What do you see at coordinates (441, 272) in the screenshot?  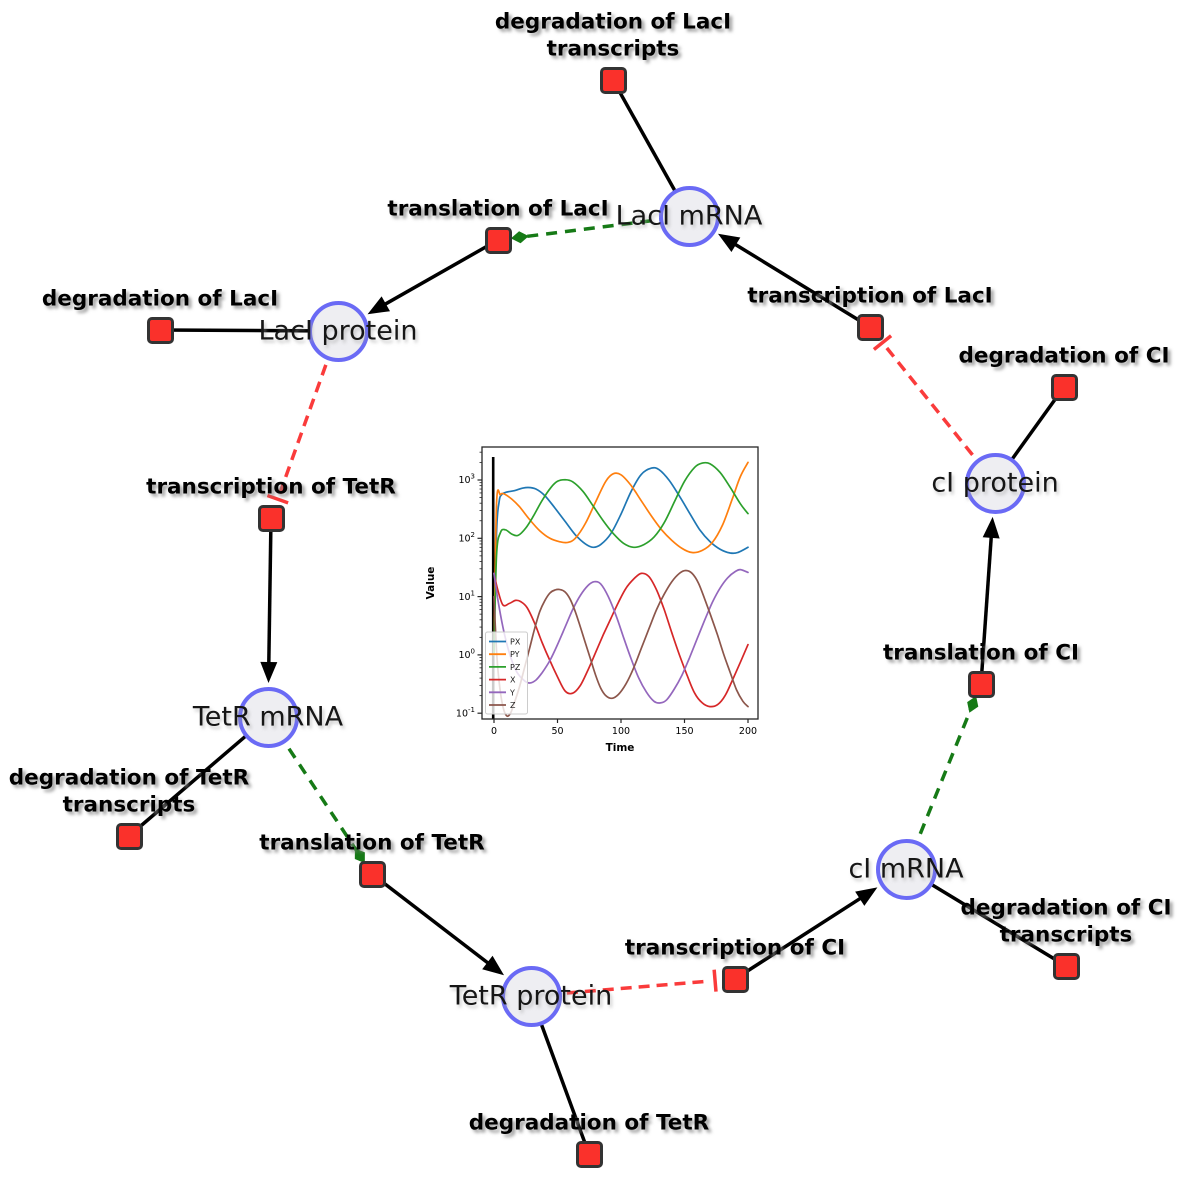 I see `edge-translation-laci-to-laci-protein` at bounding box center [441, 272].